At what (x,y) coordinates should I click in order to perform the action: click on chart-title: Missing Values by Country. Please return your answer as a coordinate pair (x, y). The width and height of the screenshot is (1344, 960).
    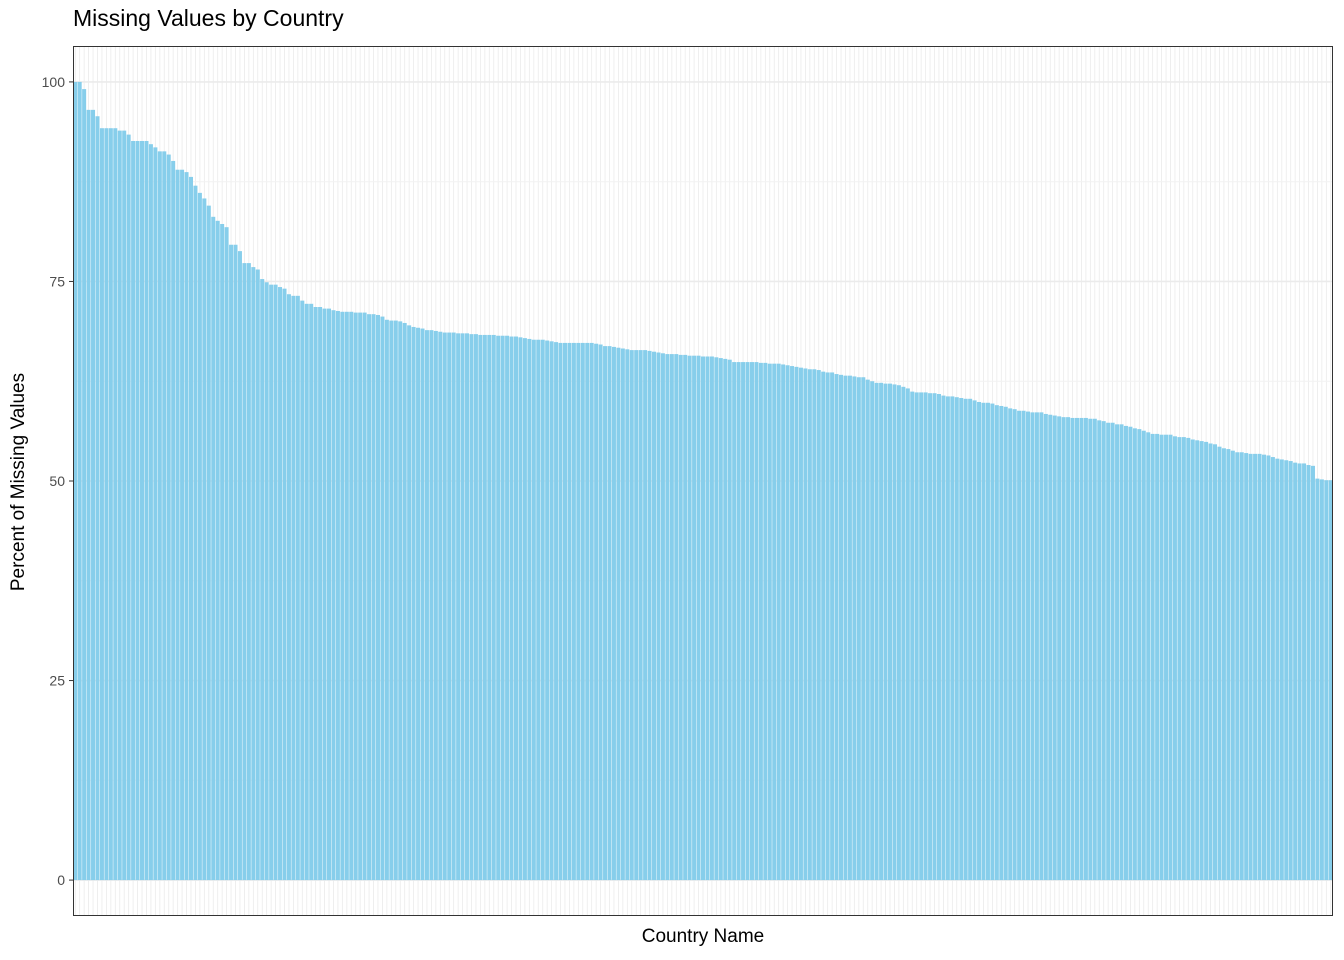
    Looking at the image, I should click on (208, 18).